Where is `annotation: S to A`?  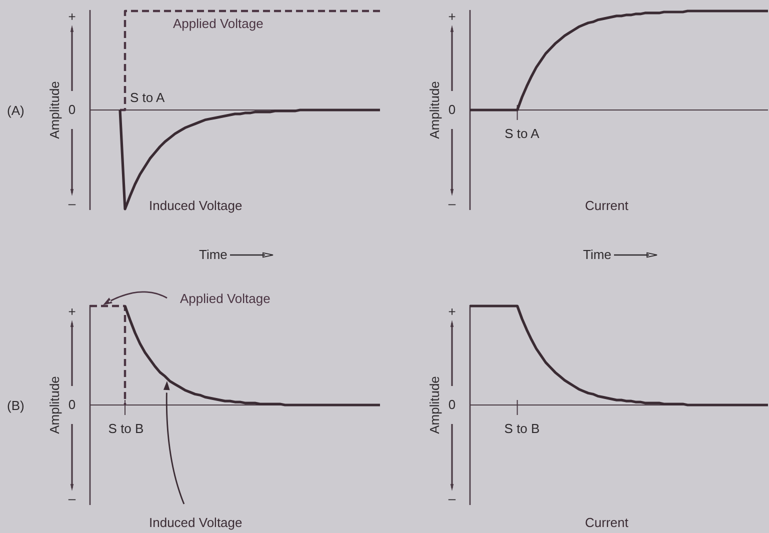
annotation: S to A is located at coordinates (148, 97).